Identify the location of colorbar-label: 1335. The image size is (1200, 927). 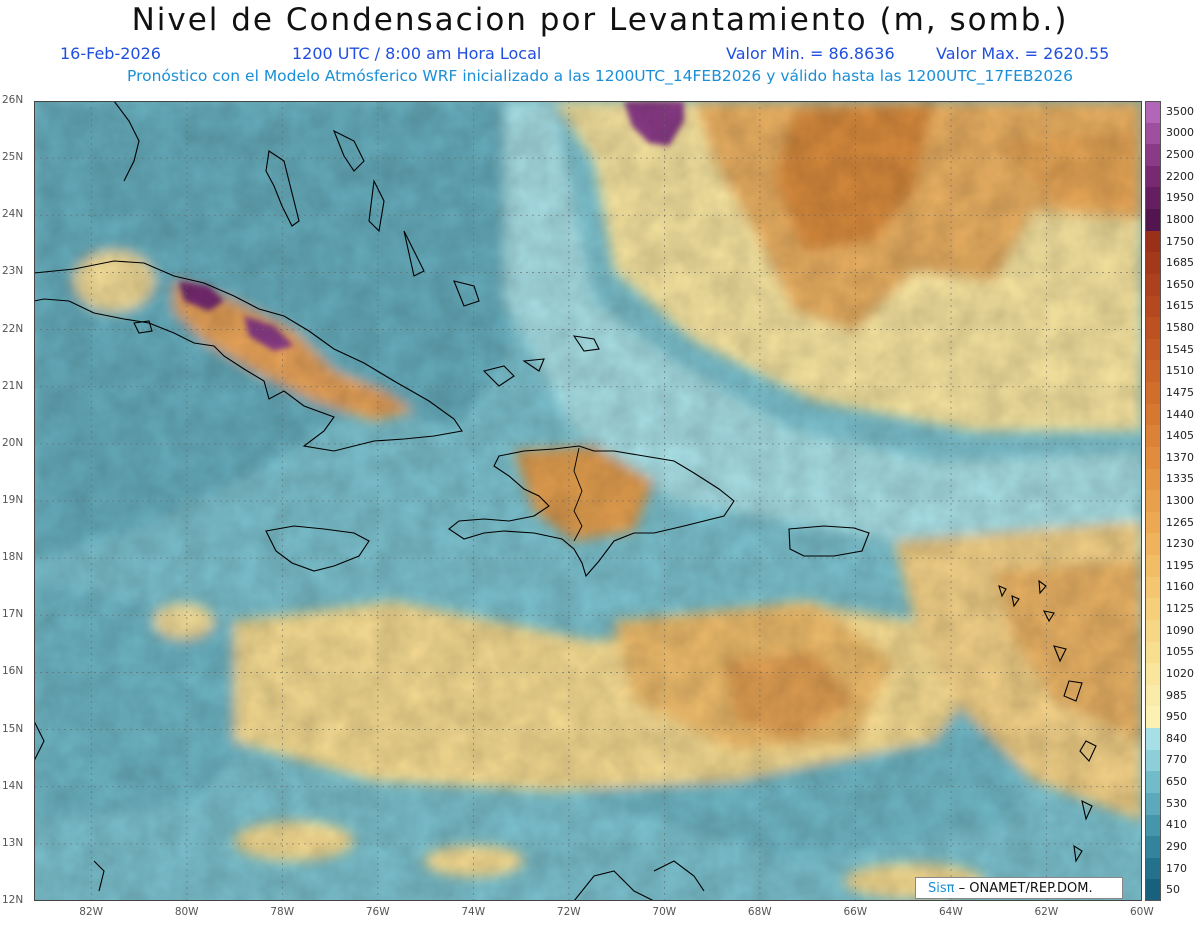
(1180, 479).